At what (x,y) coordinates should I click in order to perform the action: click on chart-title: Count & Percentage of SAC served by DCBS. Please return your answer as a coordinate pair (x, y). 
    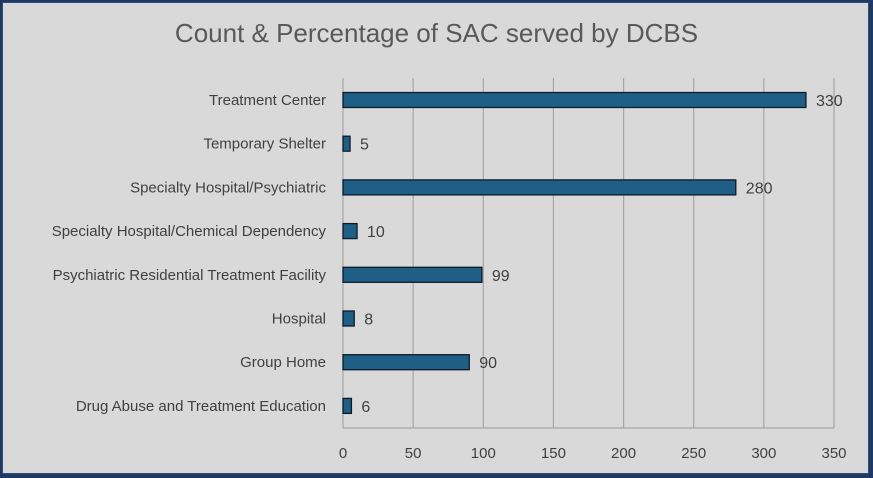
    Looking at the image, I should click on (436, 33).